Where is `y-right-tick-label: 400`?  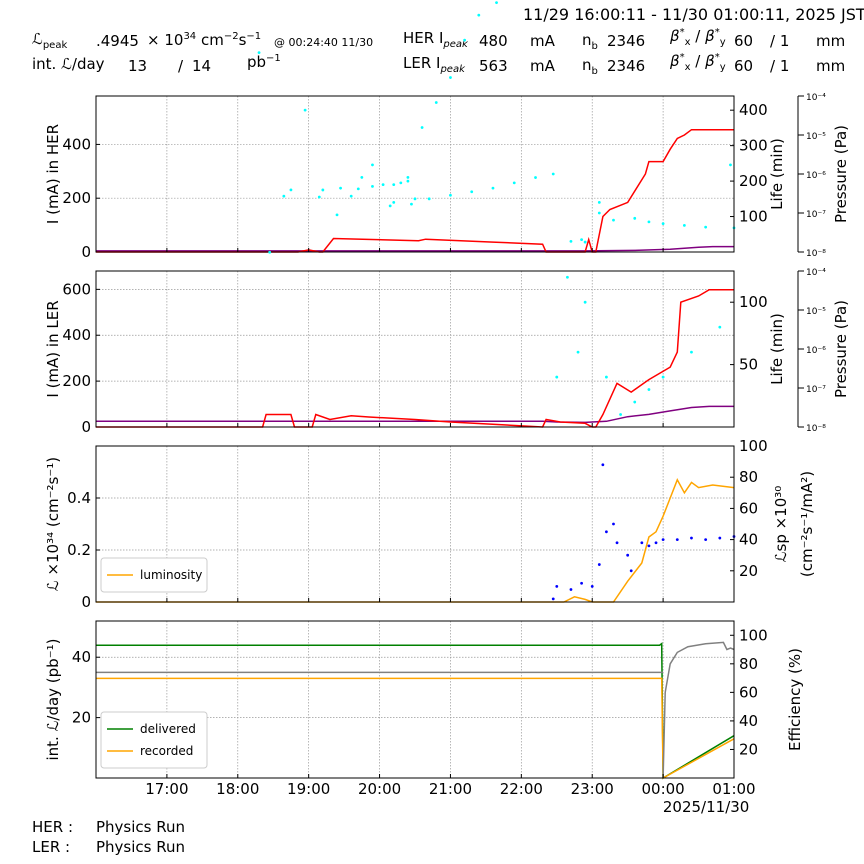 y-right-tick-label: 400 is located at coordinates (753, 110).